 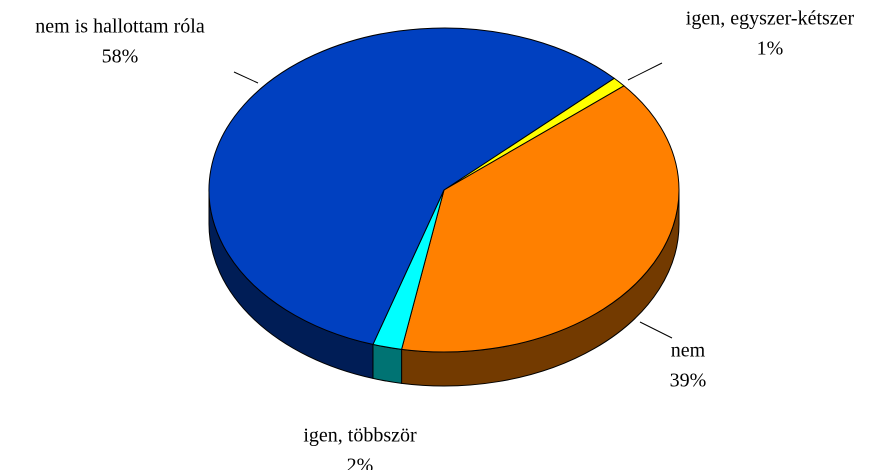 I want to click on value-label: 39%, so click(x=688, y=381).